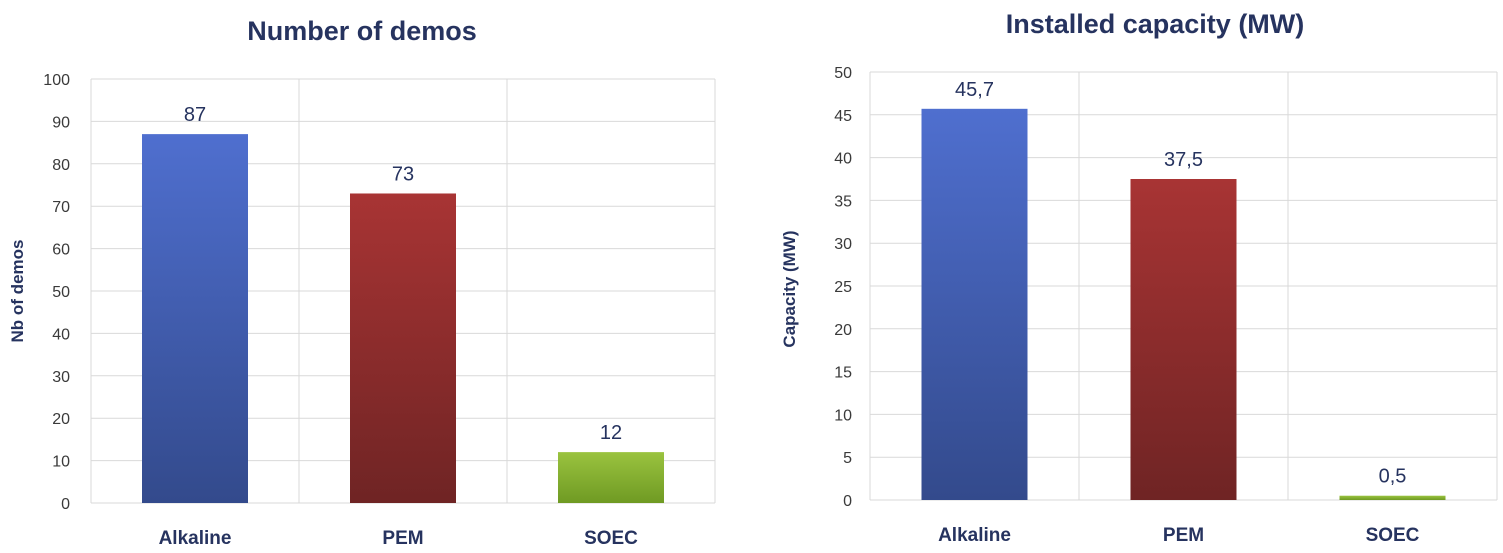 This screenshot has width=1503, height=553. What do you see at coordinates (843, 159) in the screenshot?
I see `chart2-y-tick-label: 40` at bounding box center [843, 159].